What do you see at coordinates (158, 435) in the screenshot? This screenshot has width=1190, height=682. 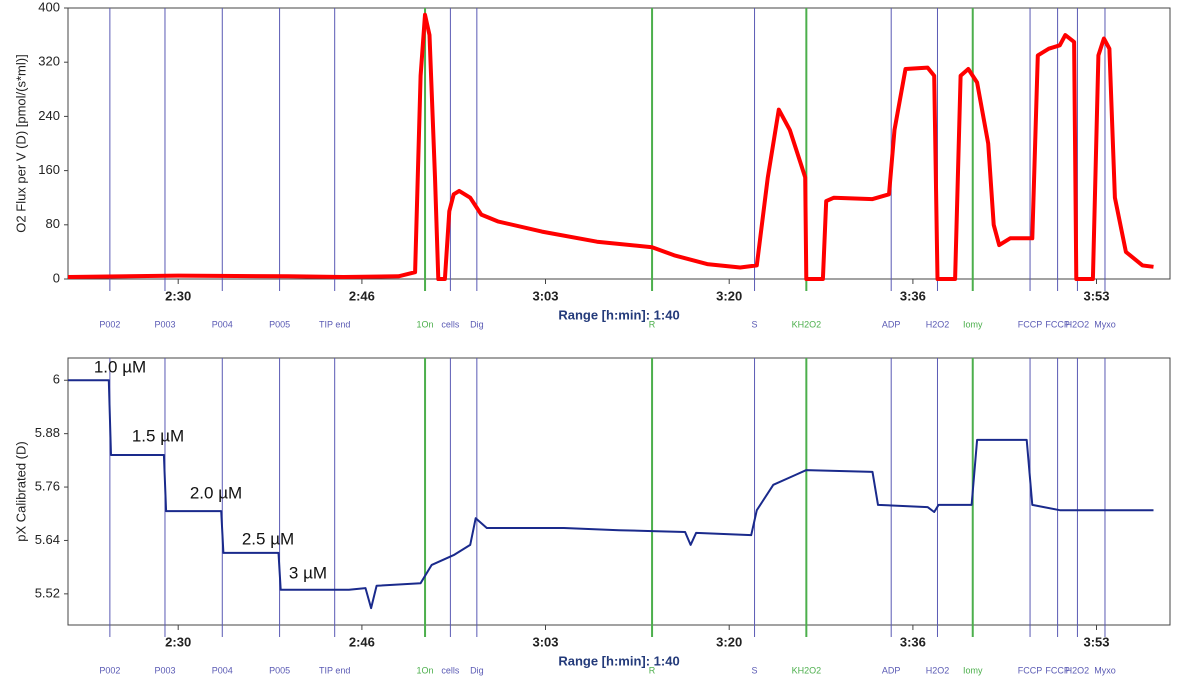 I see `annotation: 1.5 µM` at bounding box center [158, 435].